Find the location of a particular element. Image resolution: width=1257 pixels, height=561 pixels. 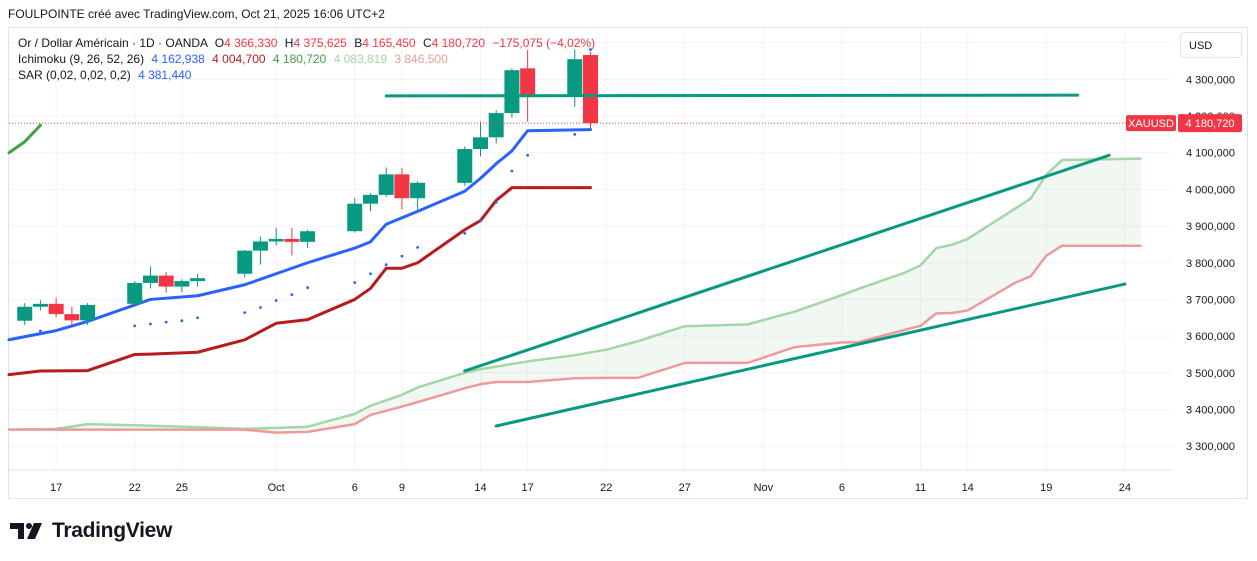

x-tick-label: 11 is located at coordinates (920, 488).